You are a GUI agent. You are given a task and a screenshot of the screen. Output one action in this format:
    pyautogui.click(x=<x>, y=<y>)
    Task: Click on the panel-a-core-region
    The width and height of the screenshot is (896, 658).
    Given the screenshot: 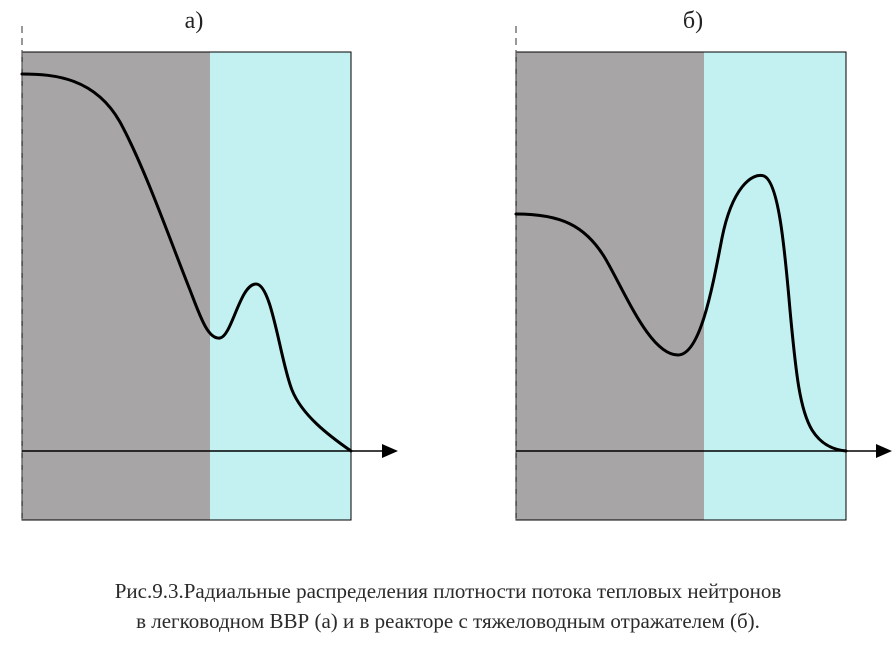 What is the action you would take?
    pyautogui.click(x=116, y=286)
    